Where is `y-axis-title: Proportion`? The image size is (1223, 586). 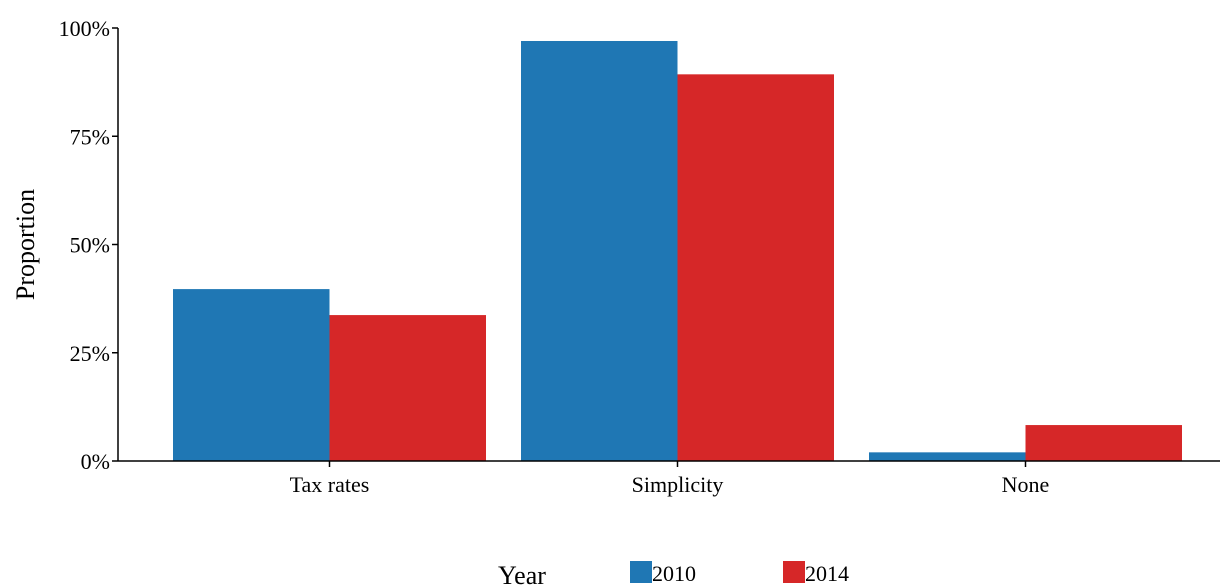
y-axis-title: Proportion is located at coordinates (25, 244).